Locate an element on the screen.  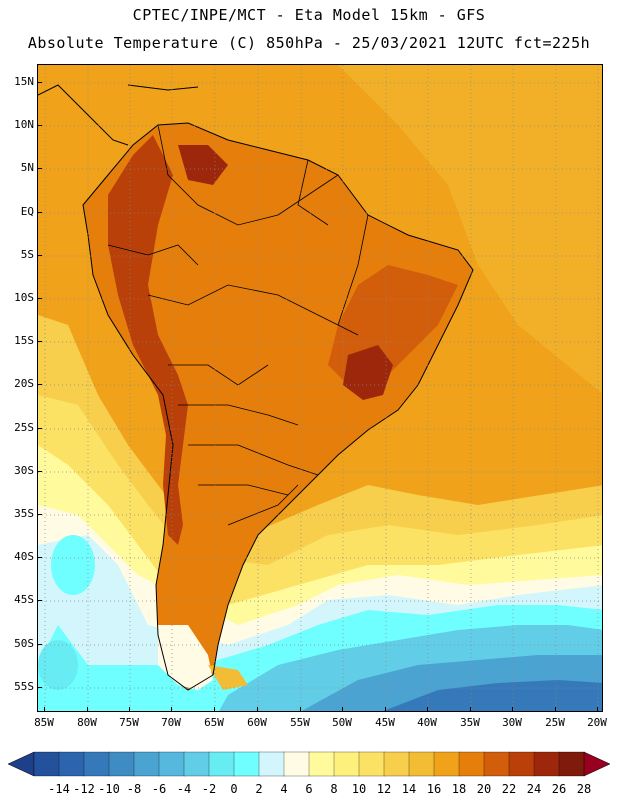
lat-label: 50S is located at coordinates (24, 643).